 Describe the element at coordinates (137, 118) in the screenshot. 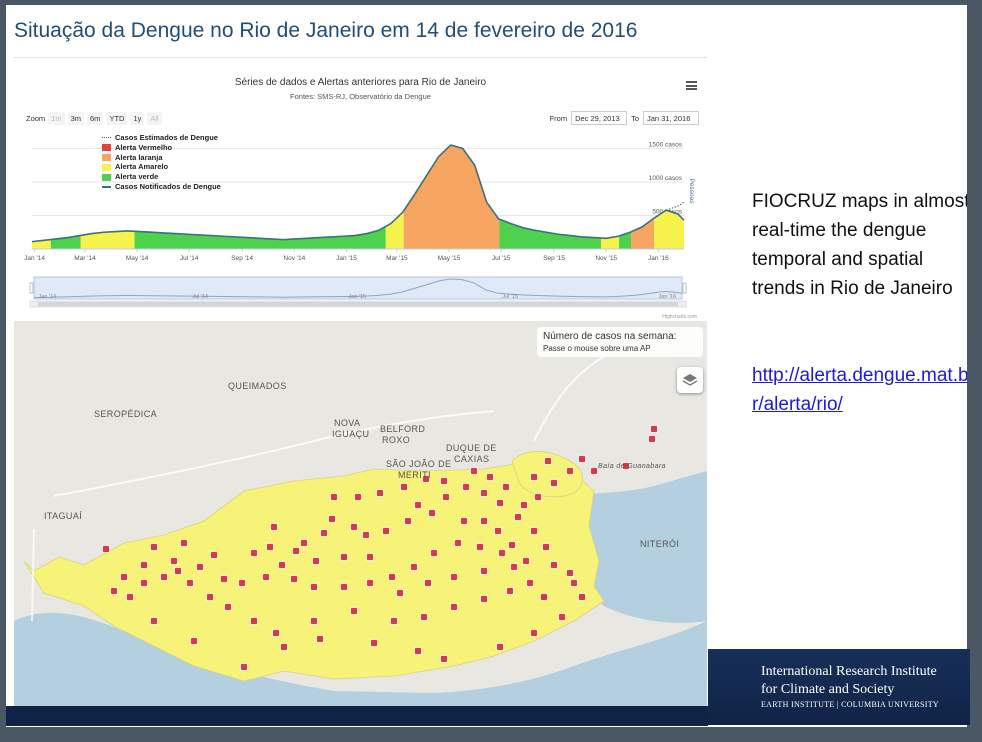

I see `zoom-1y-button: 1y` at that location.